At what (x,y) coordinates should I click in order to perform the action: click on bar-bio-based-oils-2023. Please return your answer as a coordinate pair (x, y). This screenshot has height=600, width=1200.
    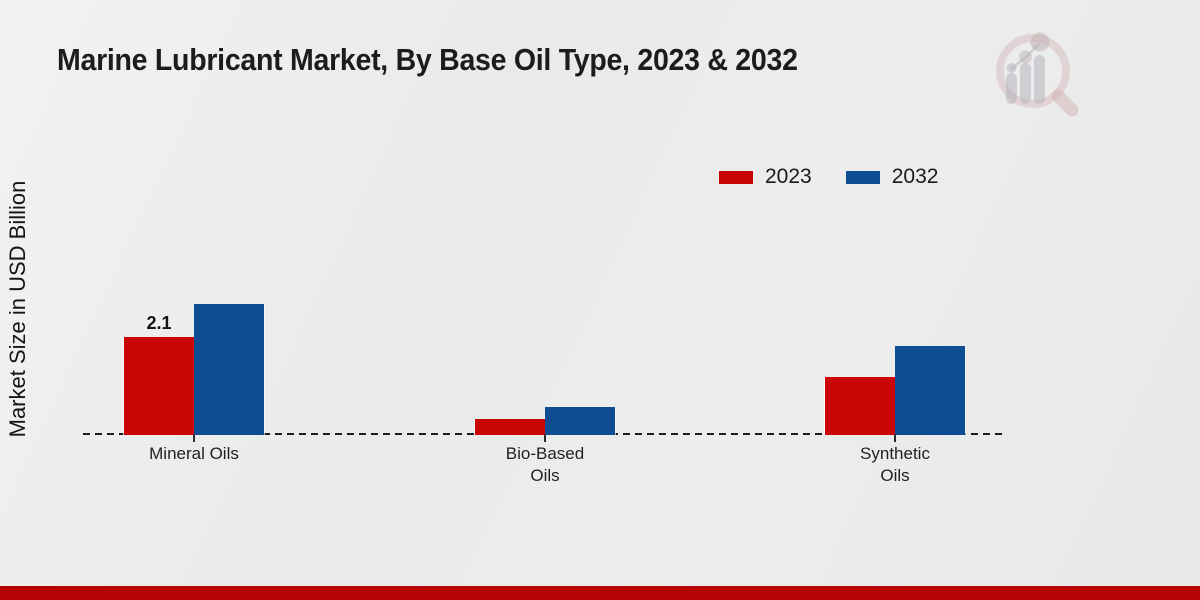
    Looking at the image, I should click on (510, 427).